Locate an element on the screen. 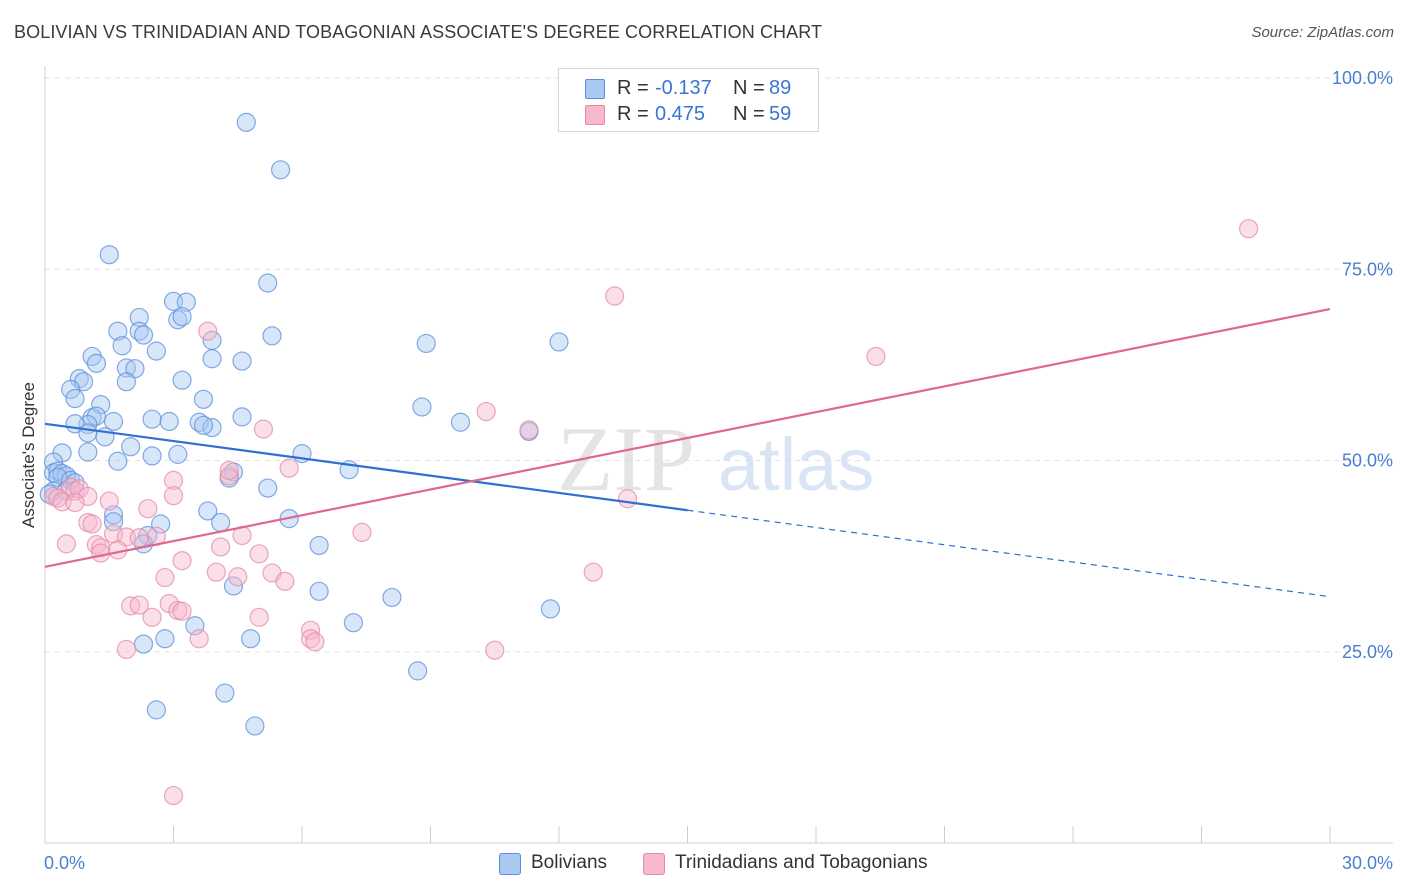 The image size is (1406, 892). y-tick-label: 25.0% is located at coordinates (1367, 652).